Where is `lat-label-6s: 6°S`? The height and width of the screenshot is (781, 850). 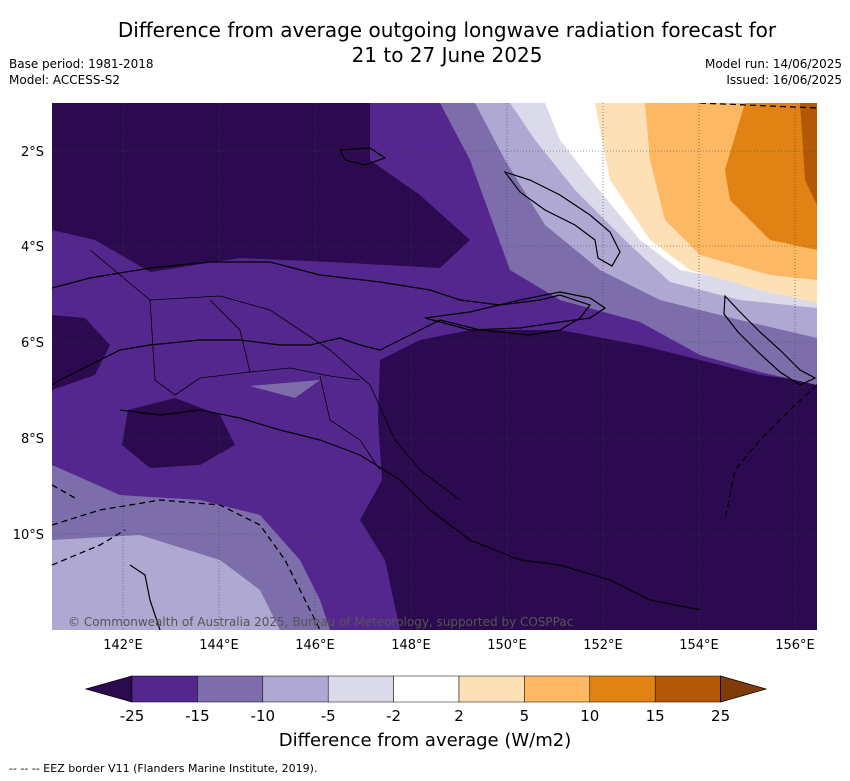 lat-label-6s: 6°S is located at coordinates (32, 343).